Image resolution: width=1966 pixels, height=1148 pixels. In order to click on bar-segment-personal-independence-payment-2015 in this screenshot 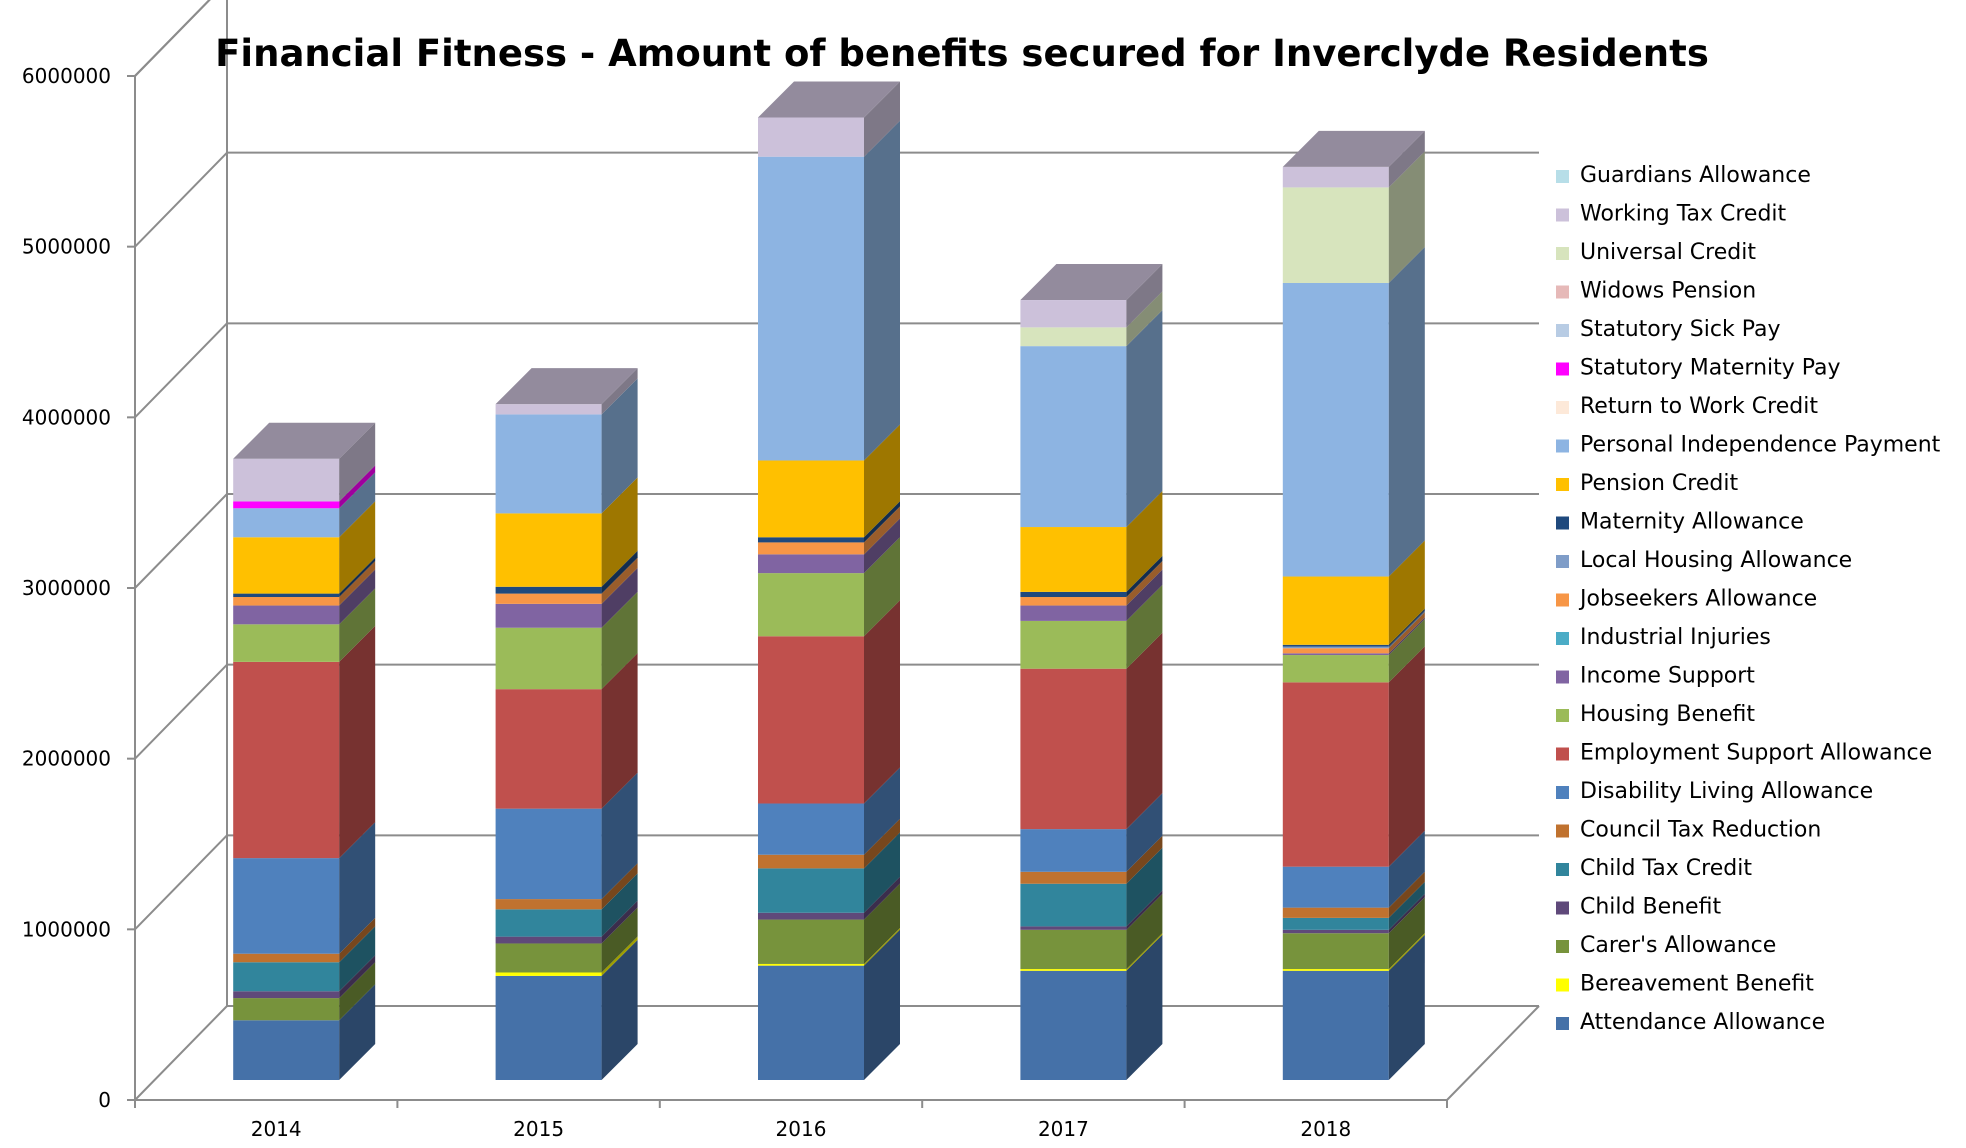, I will do `click(548, 464)`.